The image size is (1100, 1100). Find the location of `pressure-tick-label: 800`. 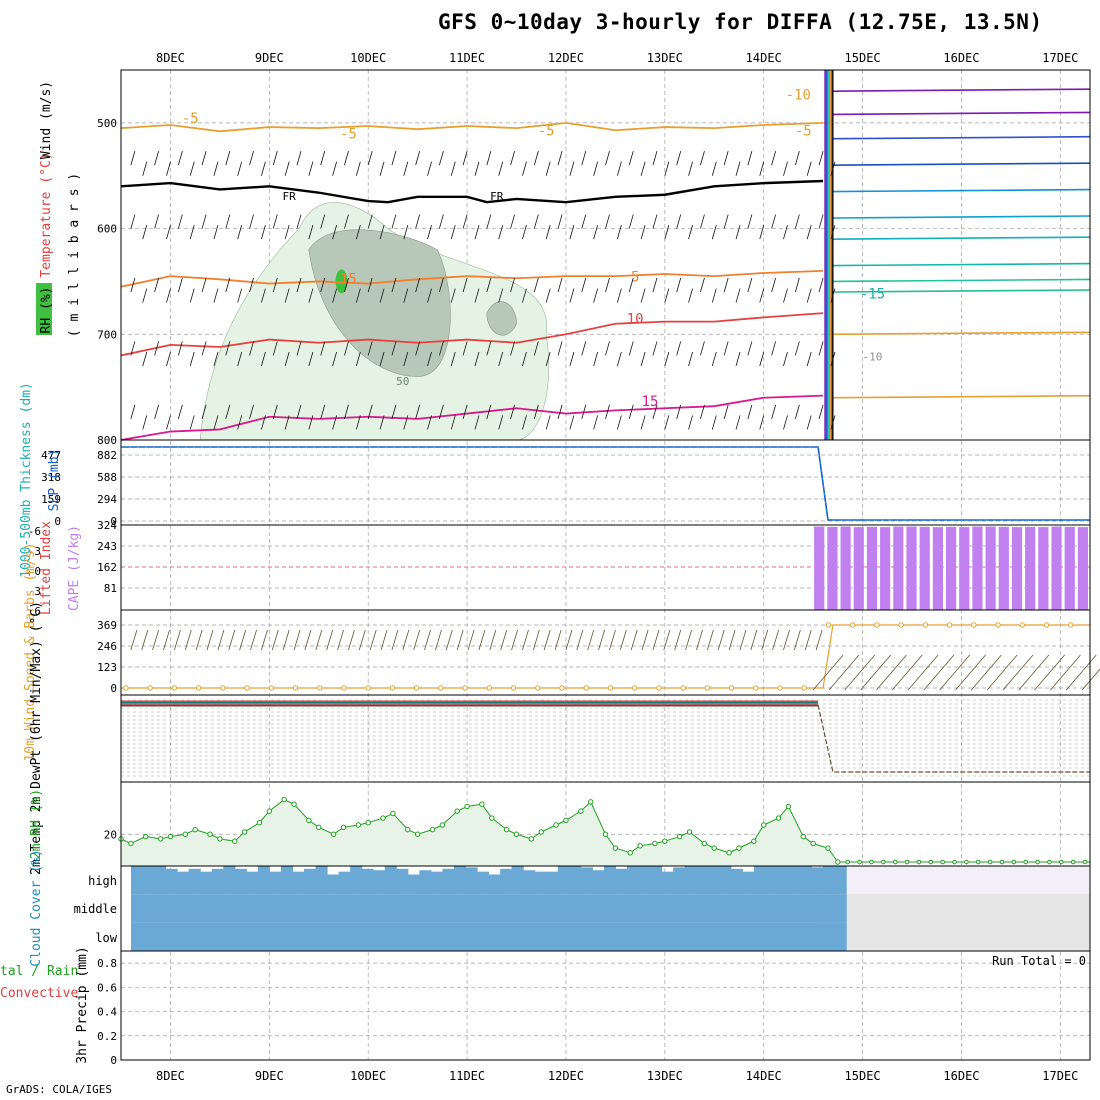

pressure-tick-label: 800 is located at coordinates (107, 440).